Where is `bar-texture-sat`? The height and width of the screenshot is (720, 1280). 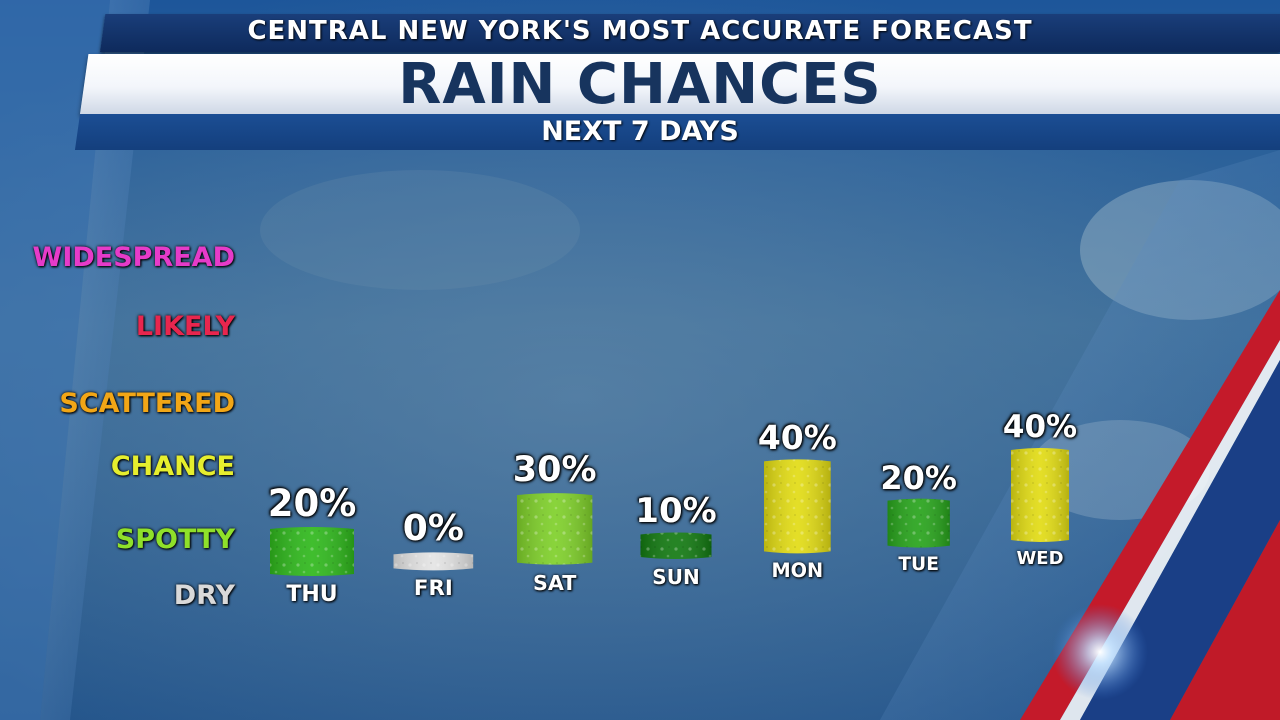
bar-texture-sat is located at coordinates (555, 529).